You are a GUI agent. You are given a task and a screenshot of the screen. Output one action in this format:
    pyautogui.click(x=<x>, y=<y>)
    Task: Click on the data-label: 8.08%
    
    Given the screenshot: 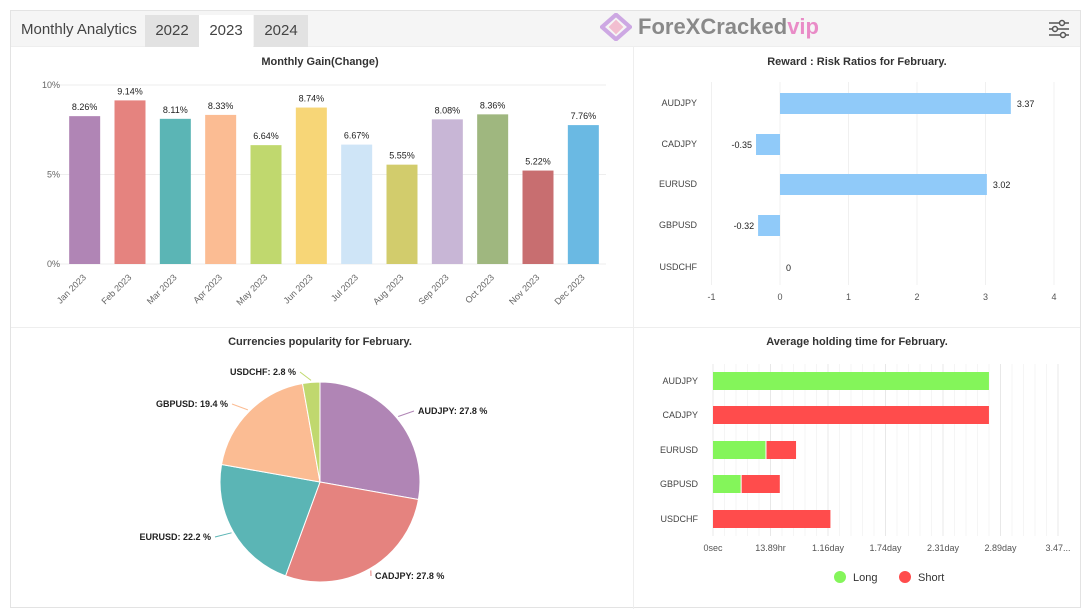 What is the action you would take?
    pyautogui.click(x=448, y=110)
    